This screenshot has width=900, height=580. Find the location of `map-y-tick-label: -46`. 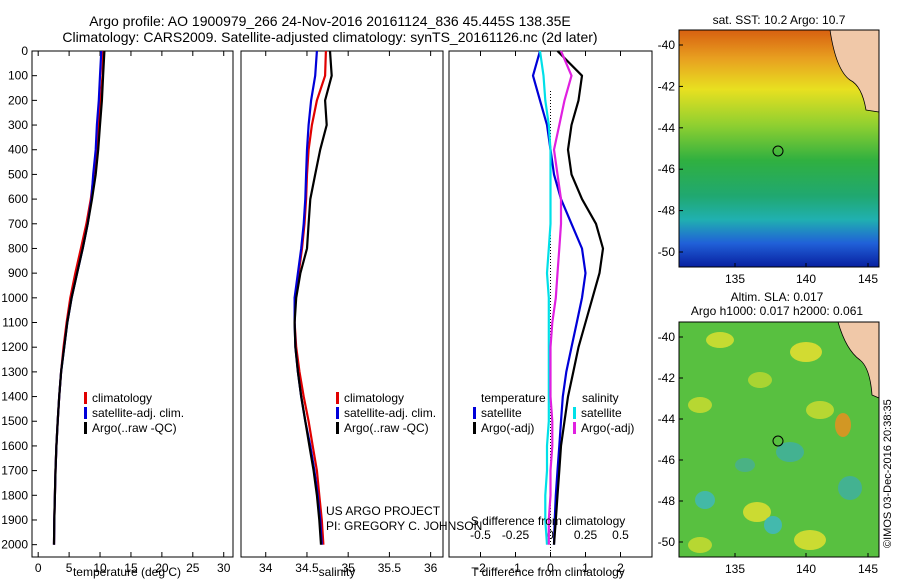

map-y-tick-label: -46 is located at coordinates (667, 460).